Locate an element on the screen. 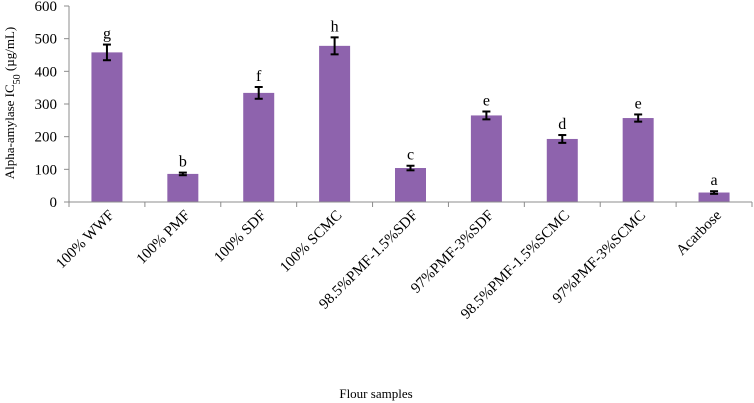 This screenshot has height=403, width=754. y-tick-label: 200 is located at coordinates (46, 138).